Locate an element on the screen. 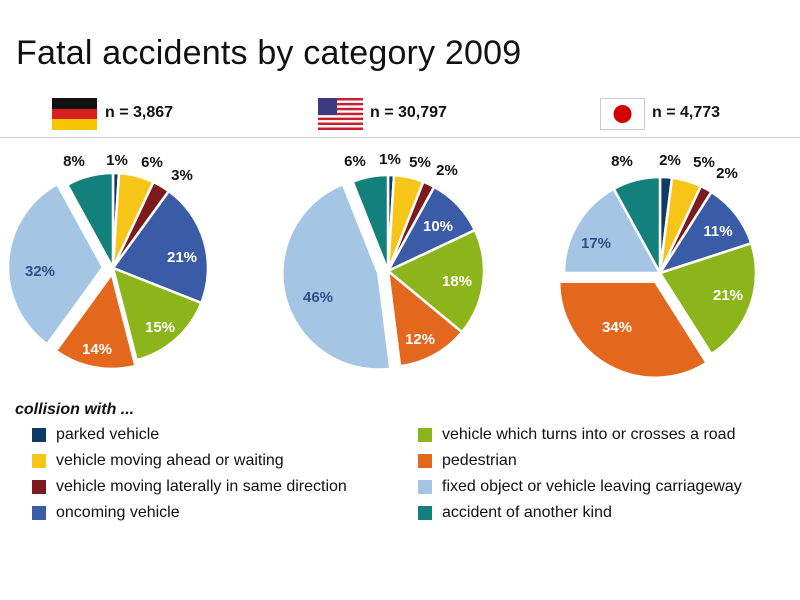 This screenshot has width=800, height=600. legend-swatch-fixed is located at coordinates (425, 487).